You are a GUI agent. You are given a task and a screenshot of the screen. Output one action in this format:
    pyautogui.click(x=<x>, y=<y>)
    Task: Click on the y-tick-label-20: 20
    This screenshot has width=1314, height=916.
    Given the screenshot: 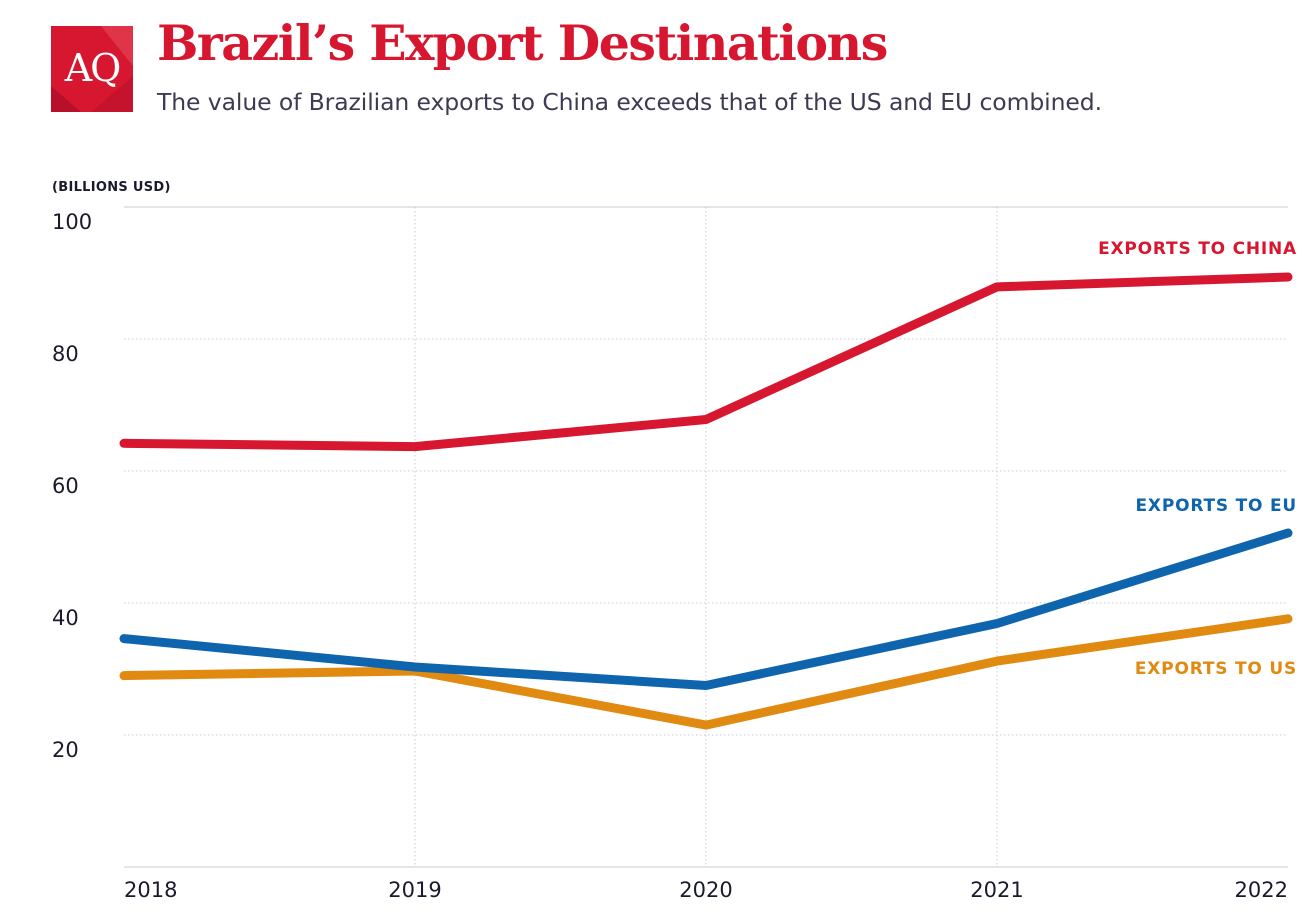 What is the action you would take?
    pyautogui.click(x=65, y=750)
    